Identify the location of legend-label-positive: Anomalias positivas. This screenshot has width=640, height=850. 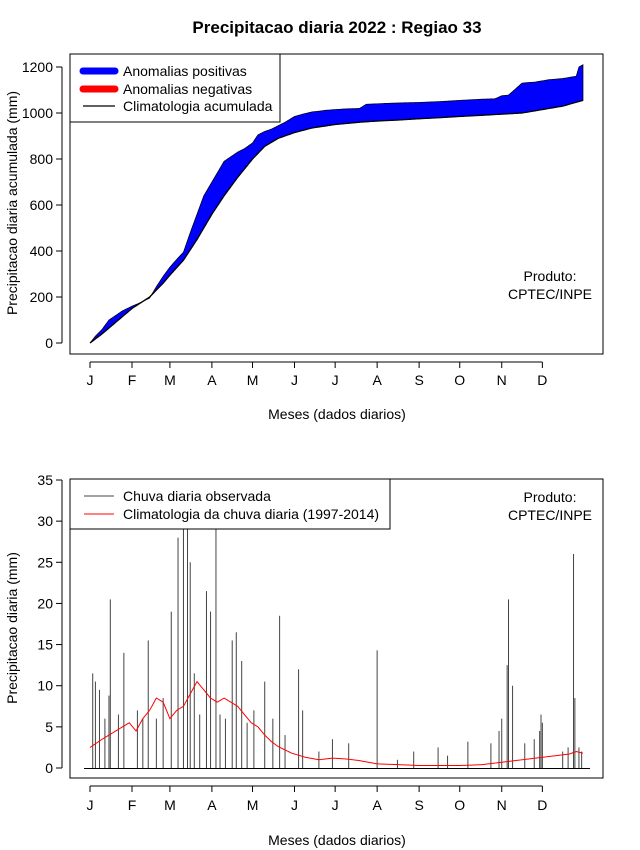
(185, 71).